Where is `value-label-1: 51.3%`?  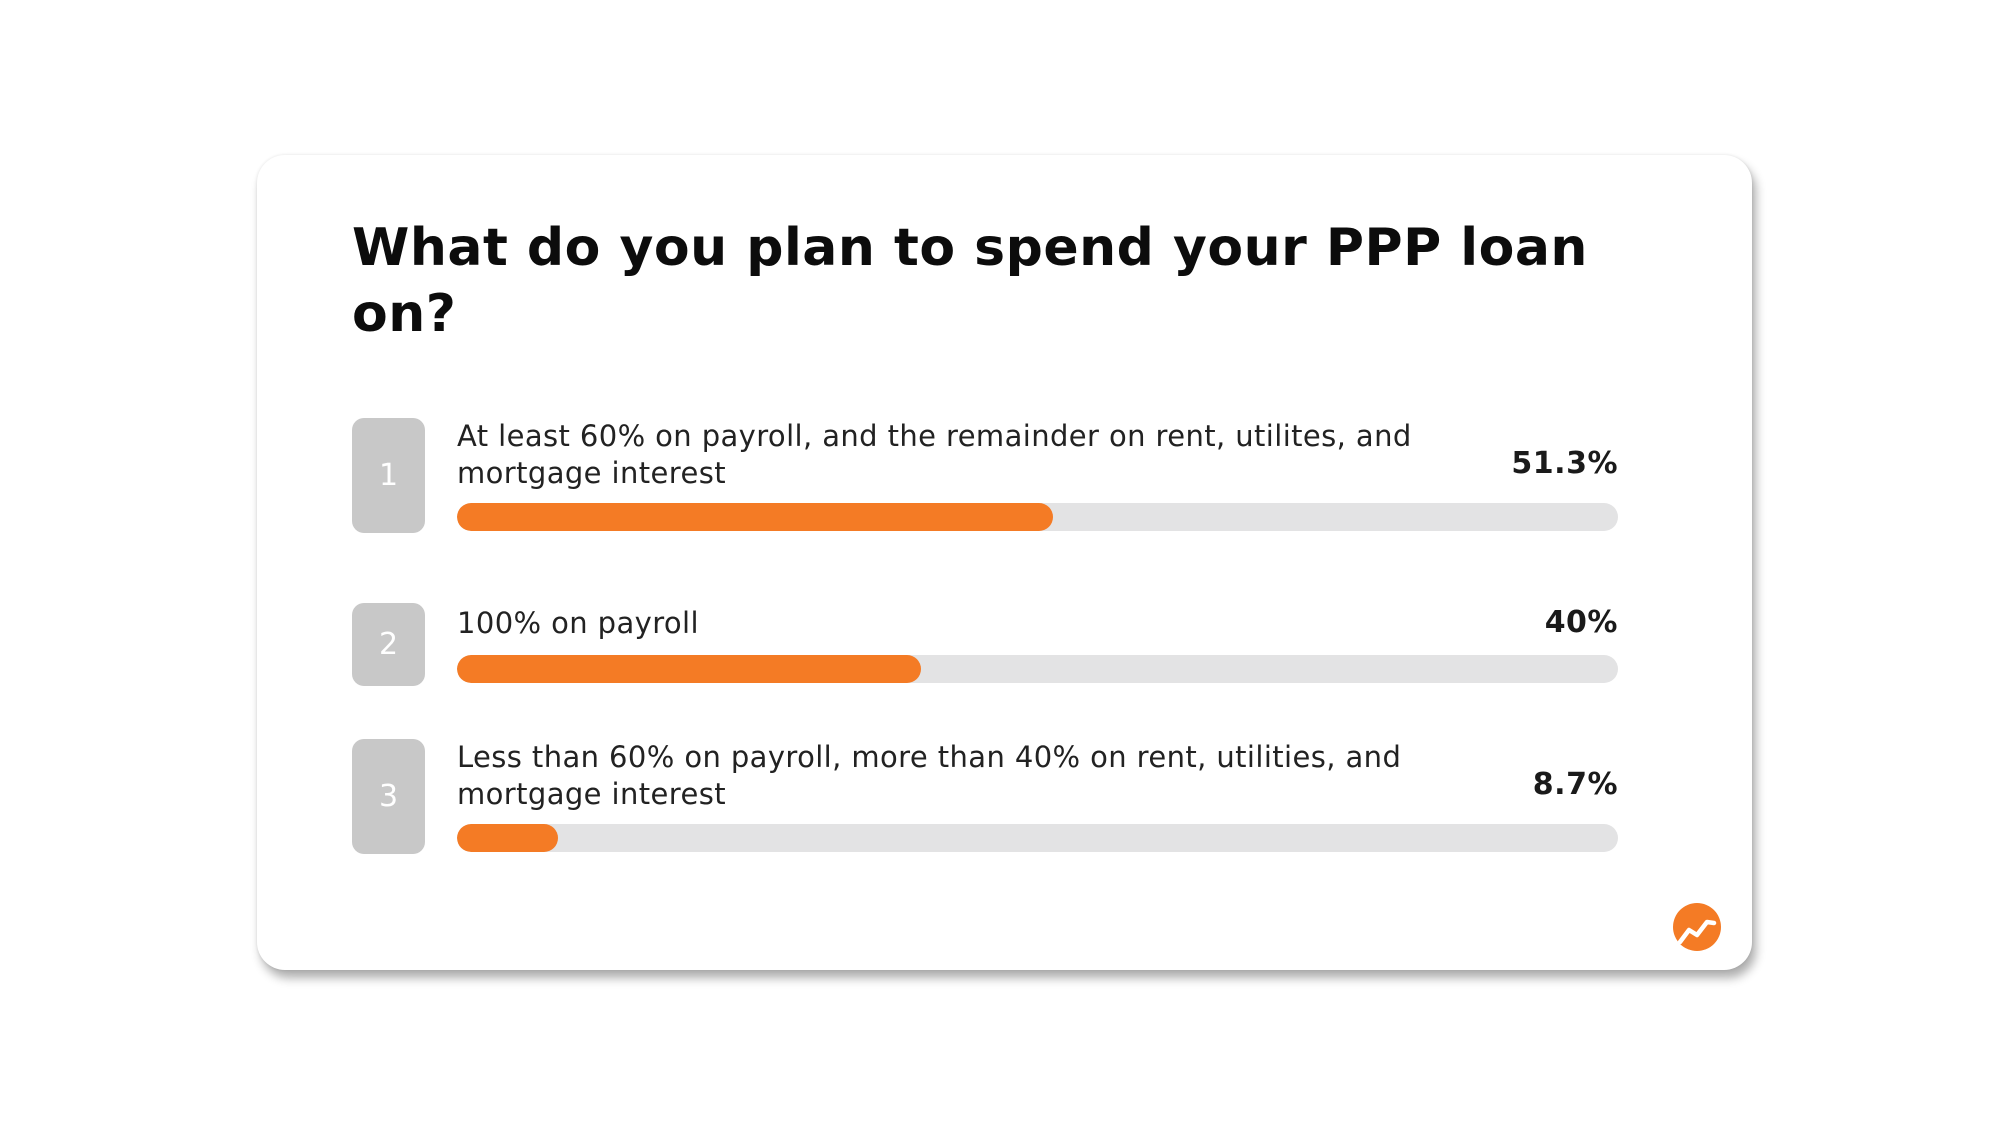
value-label-1: 51.3% is located at coordinates (1564, 463).